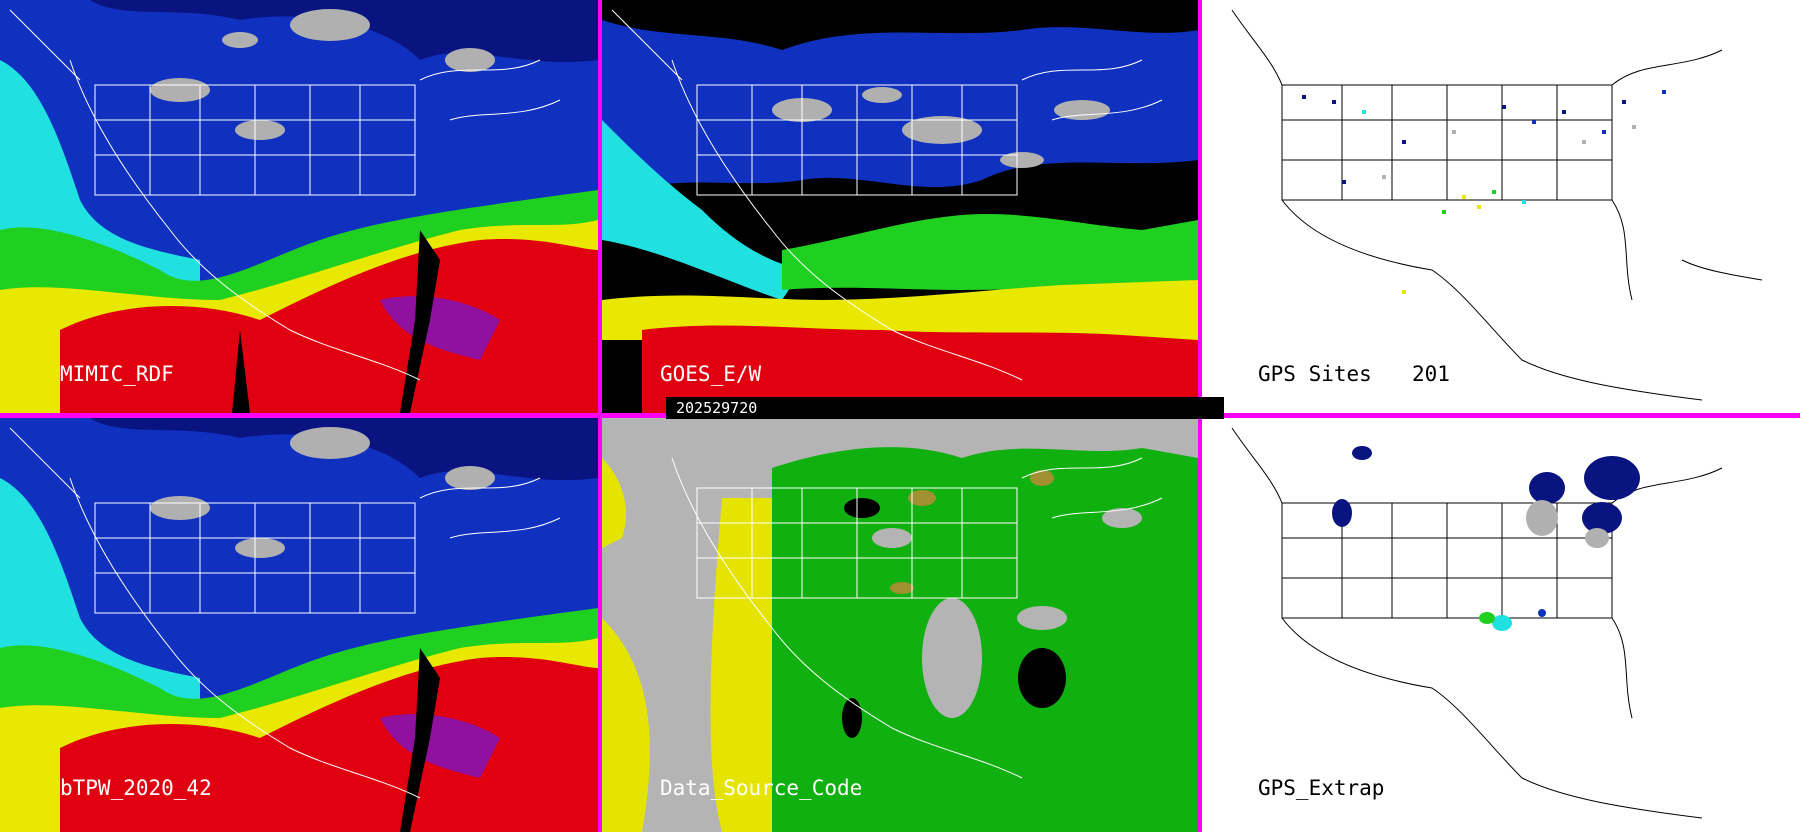 This screenshot has width=1800, height=832. What do you see at coordinates (136, 788) in the screenshot?
I see `panel-label: bTPW_2020_42` at bounding box center [136, 788].